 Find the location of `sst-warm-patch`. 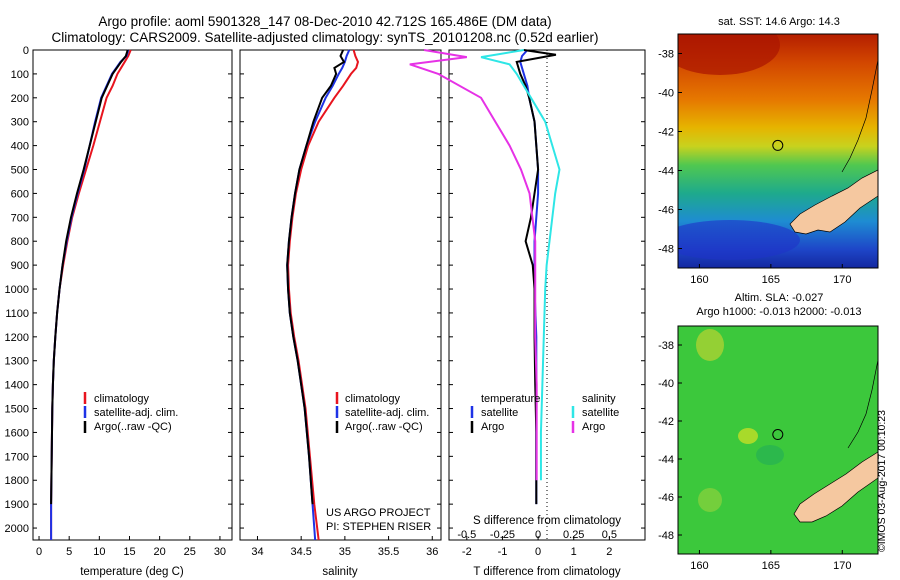

sst-warm-patch is located at coordinates (729, 54).